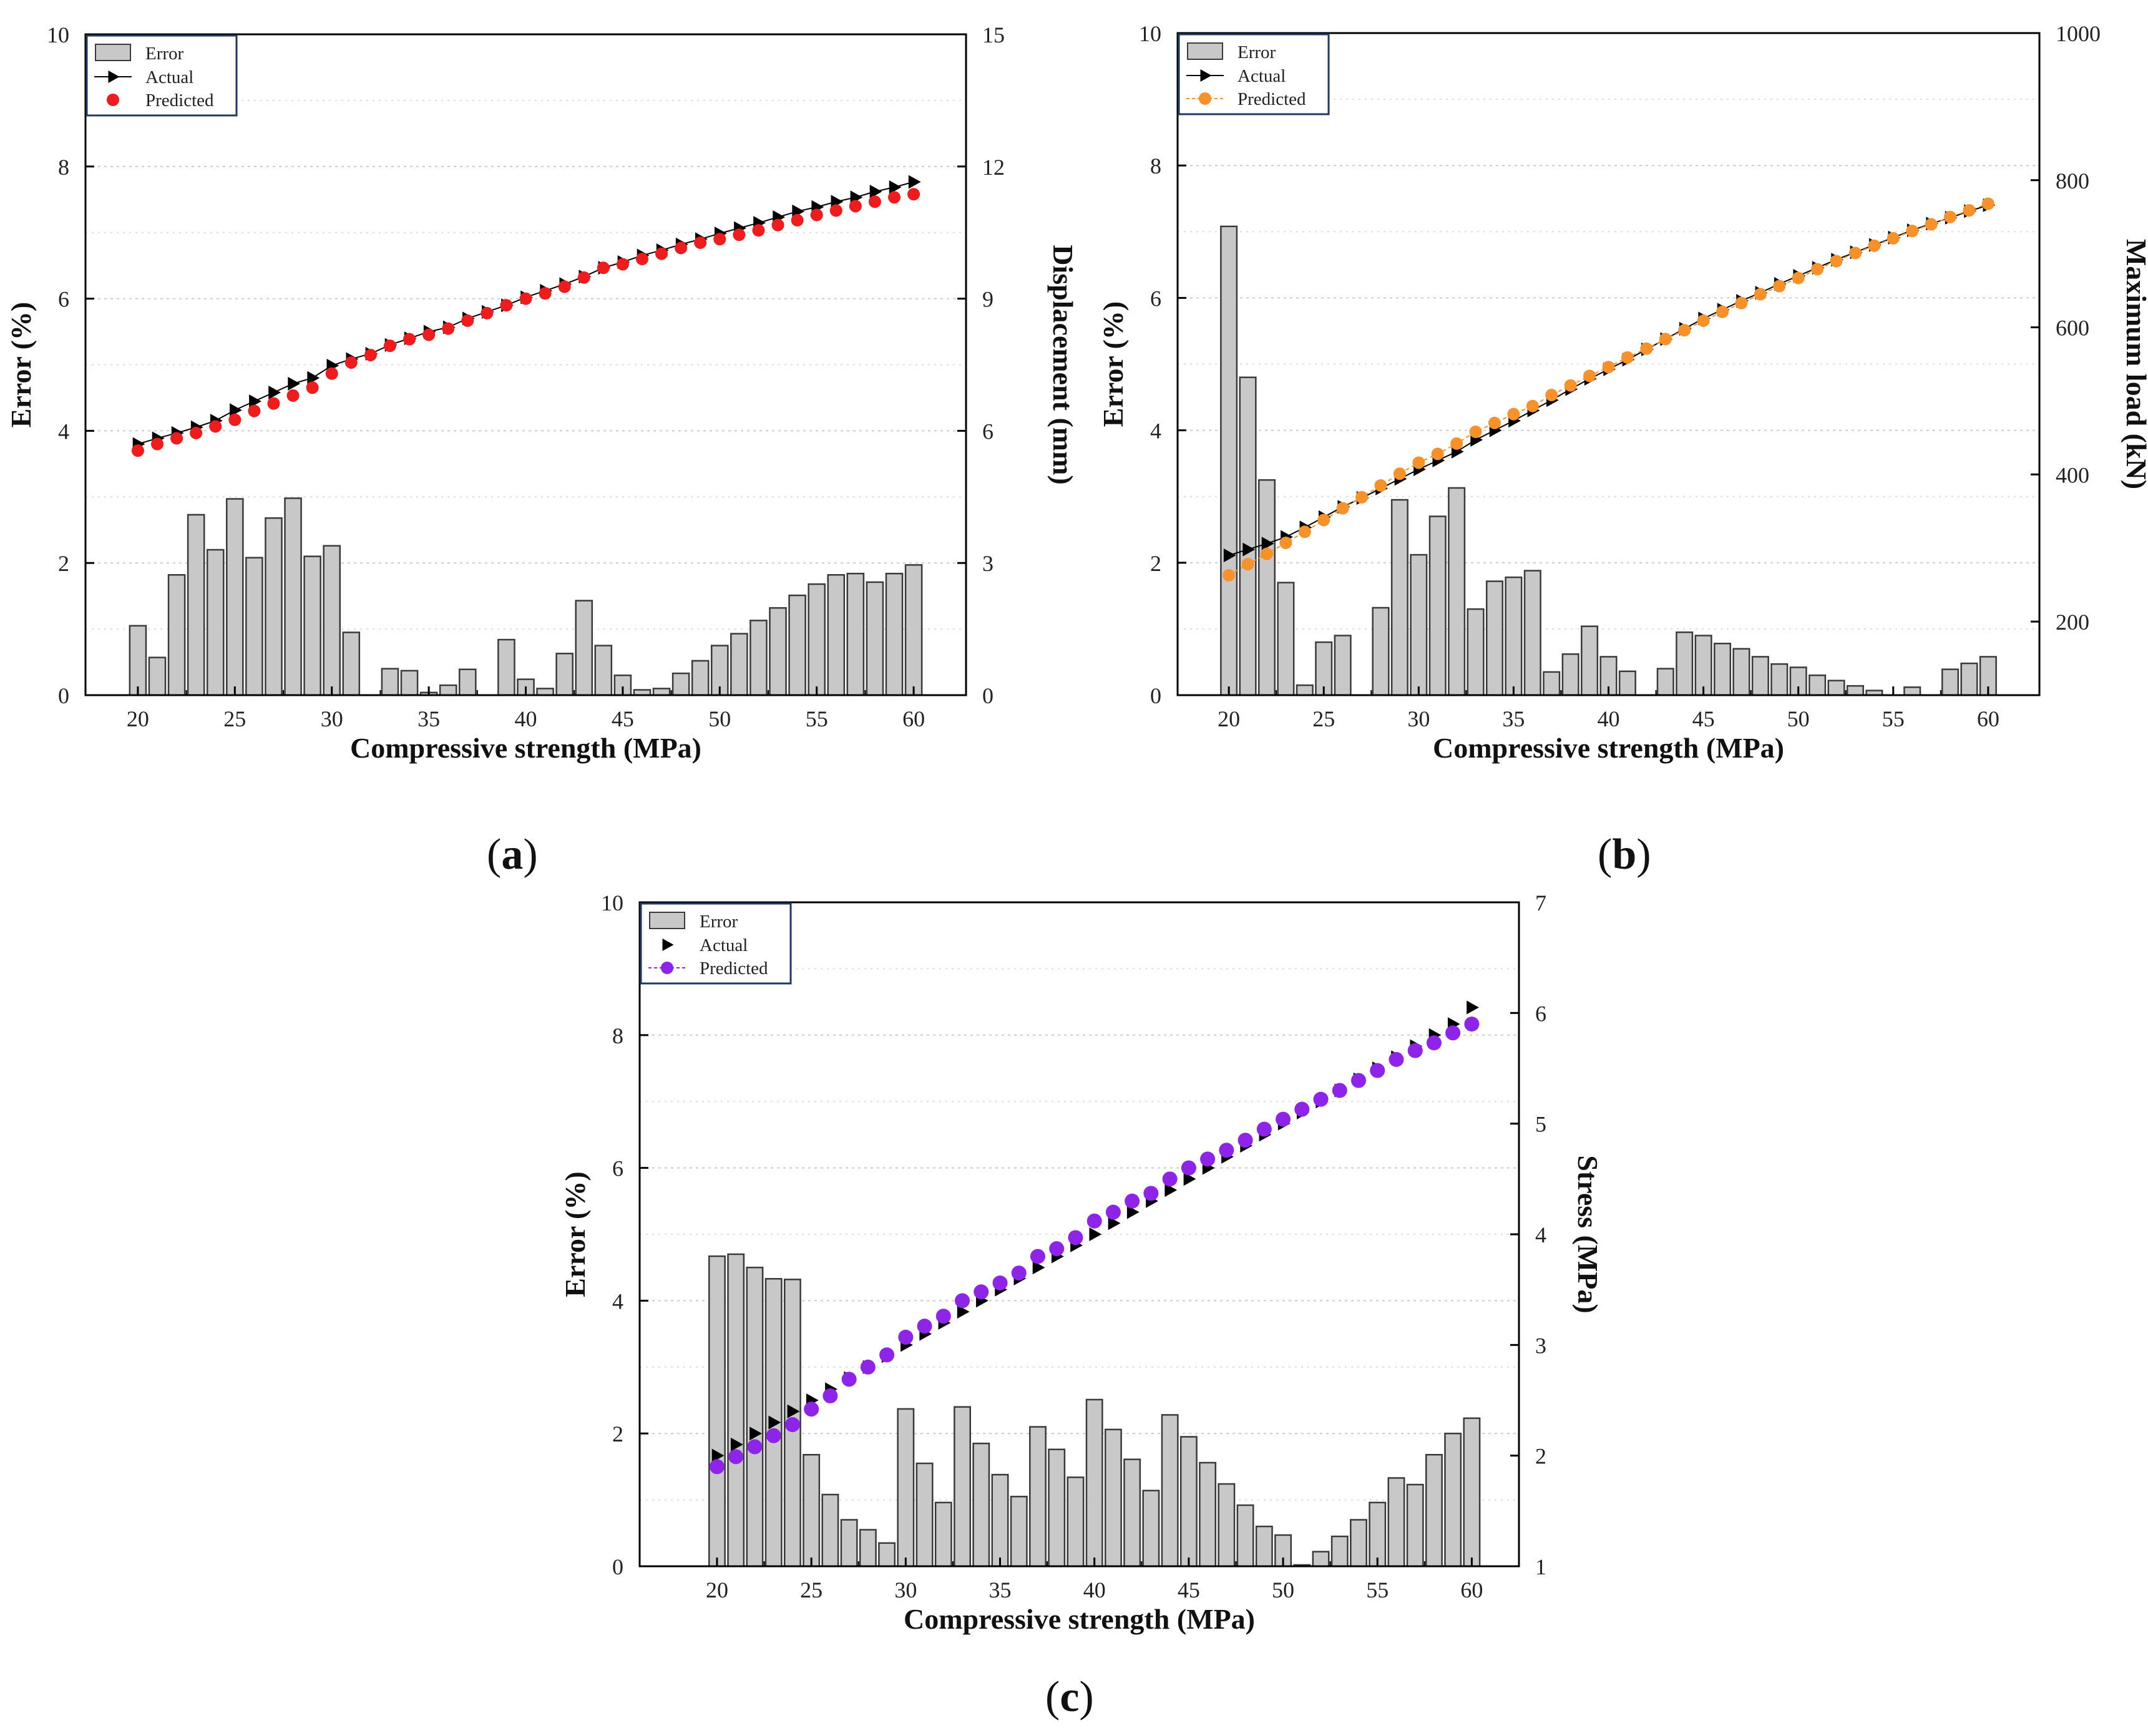  I want to click on y-left-tick-label: 2, so click(63, 563).